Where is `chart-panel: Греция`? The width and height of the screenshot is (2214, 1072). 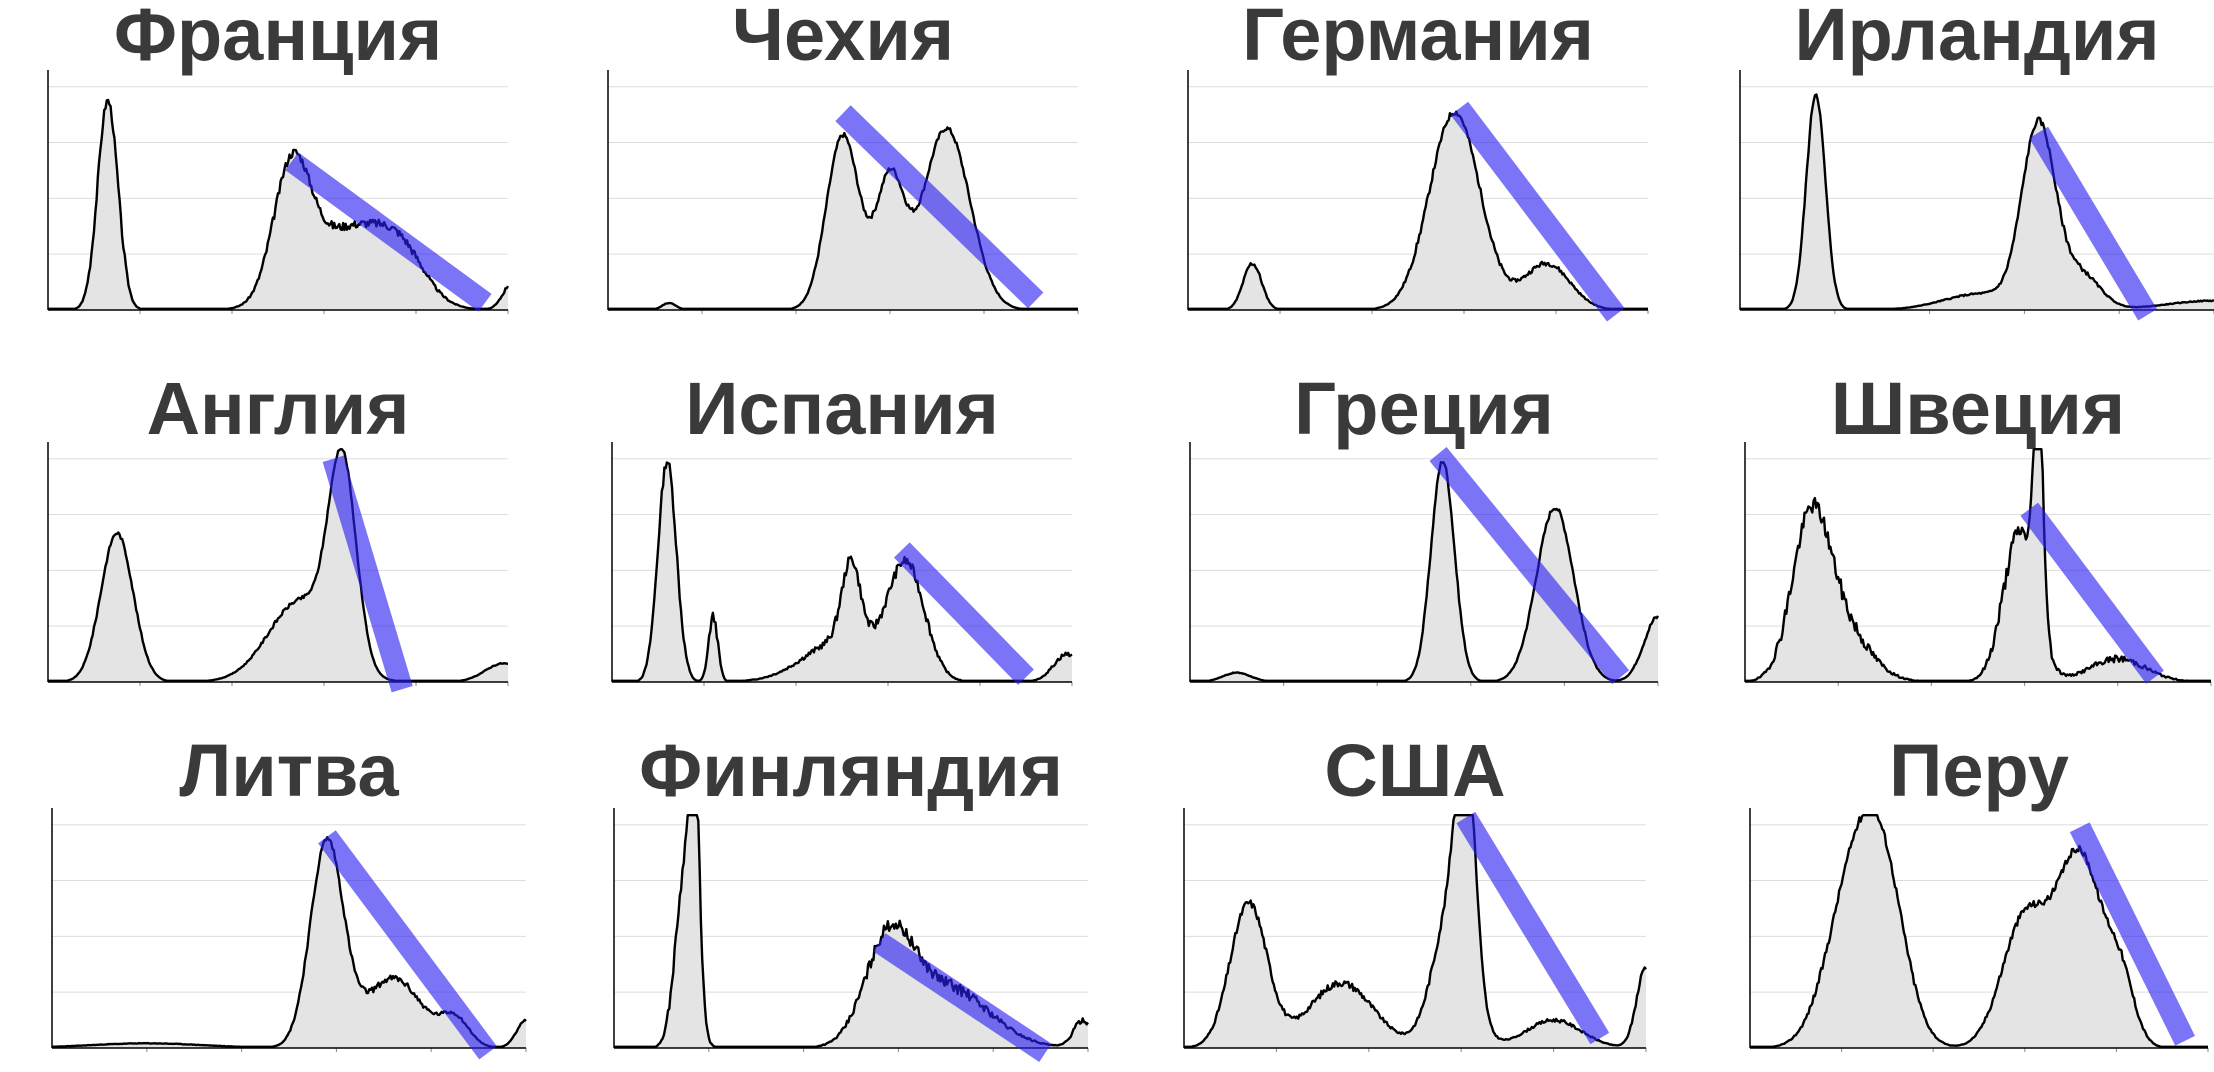 chart-panel: Греция is located at coordinates (1424, 532).